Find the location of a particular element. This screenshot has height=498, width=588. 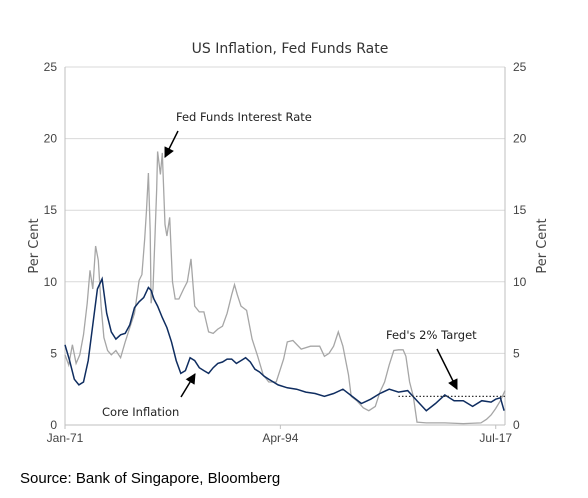

y-tick-label-left: 20 is located at coordinates (51, 139).